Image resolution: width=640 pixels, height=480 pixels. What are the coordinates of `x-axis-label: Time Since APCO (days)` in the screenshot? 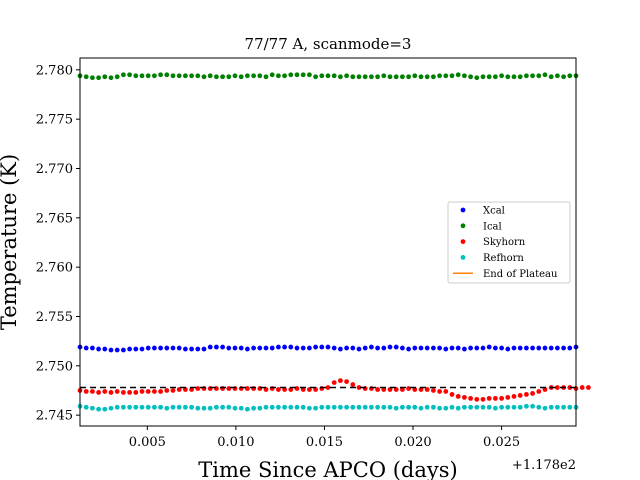 It's located at (327, 469).